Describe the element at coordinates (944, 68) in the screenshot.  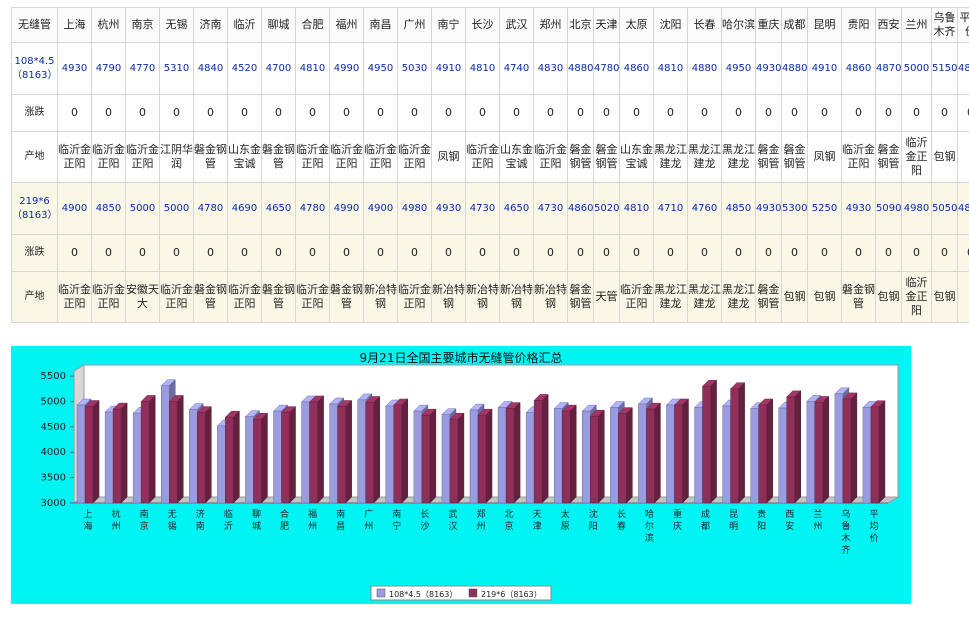
I see `price-cell: 5150` at that location.